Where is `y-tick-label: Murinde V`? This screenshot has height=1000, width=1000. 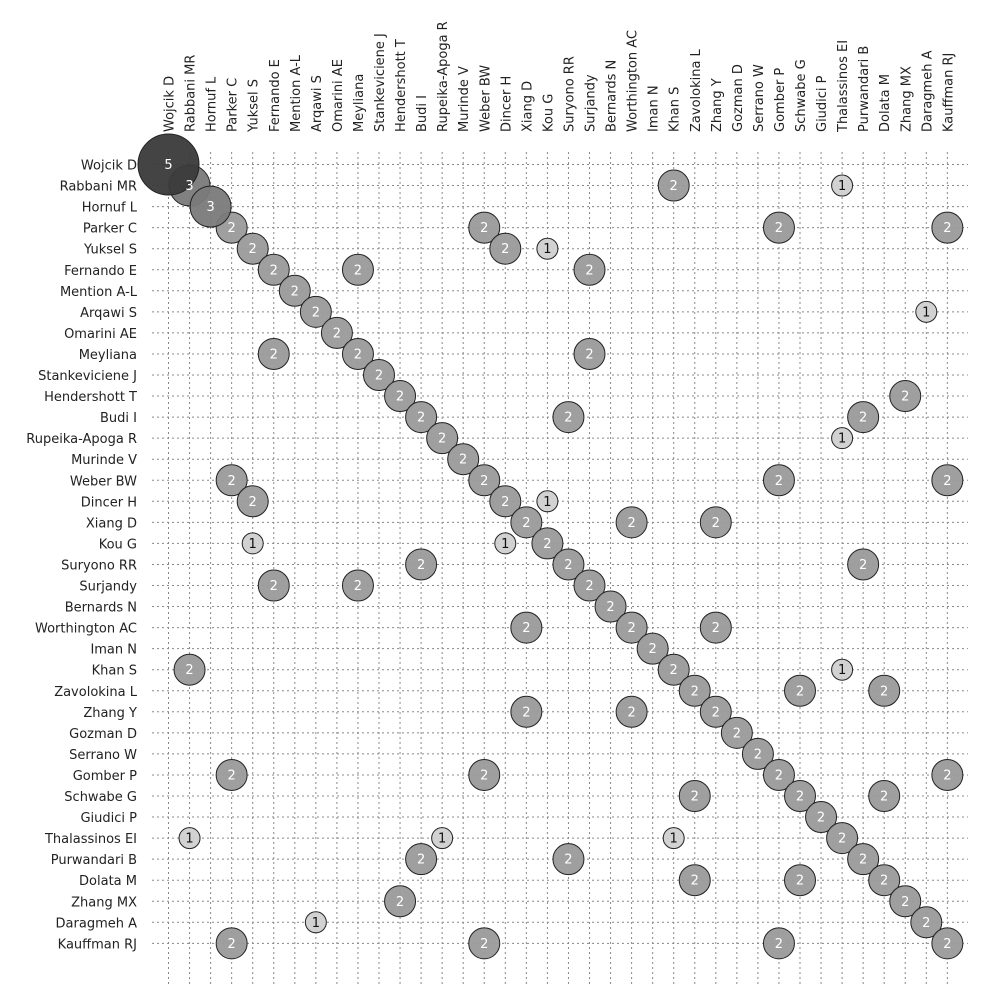 y-tick-label: Murinde V is located at coordinates (104, 460).